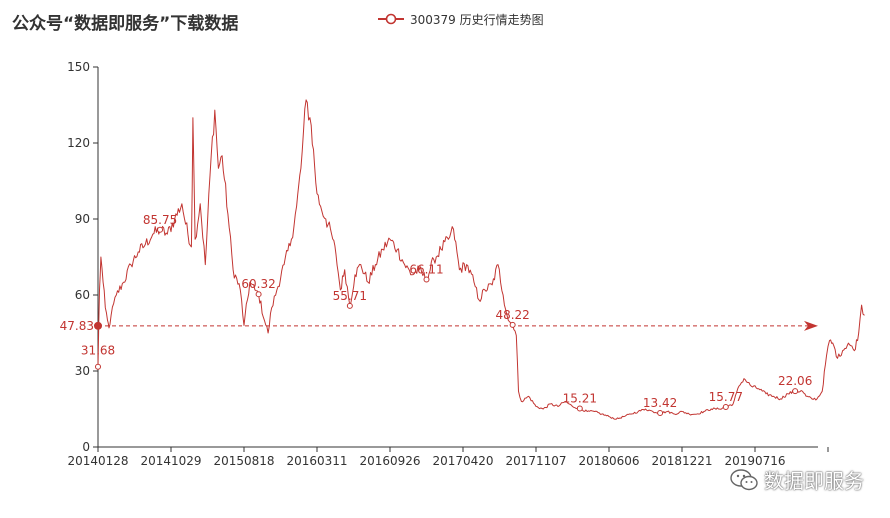 This screenshot has height=518, width=890. Describe the element at coordinates (98, 325) in the screenshot. I see `mark-line-start-dot` at that location.